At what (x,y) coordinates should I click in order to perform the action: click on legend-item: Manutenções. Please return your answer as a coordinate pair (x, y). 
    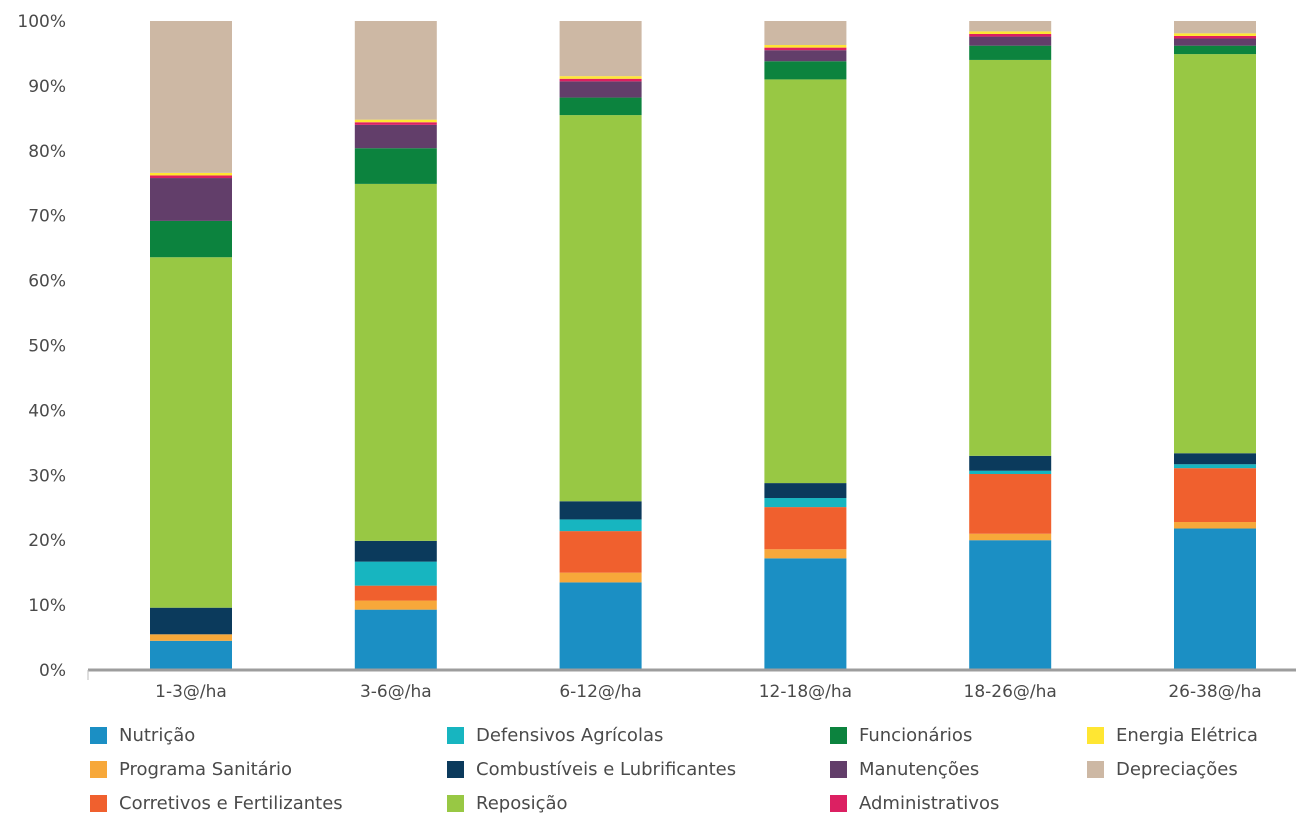
    Looking at the image, I should click on (904, 769).